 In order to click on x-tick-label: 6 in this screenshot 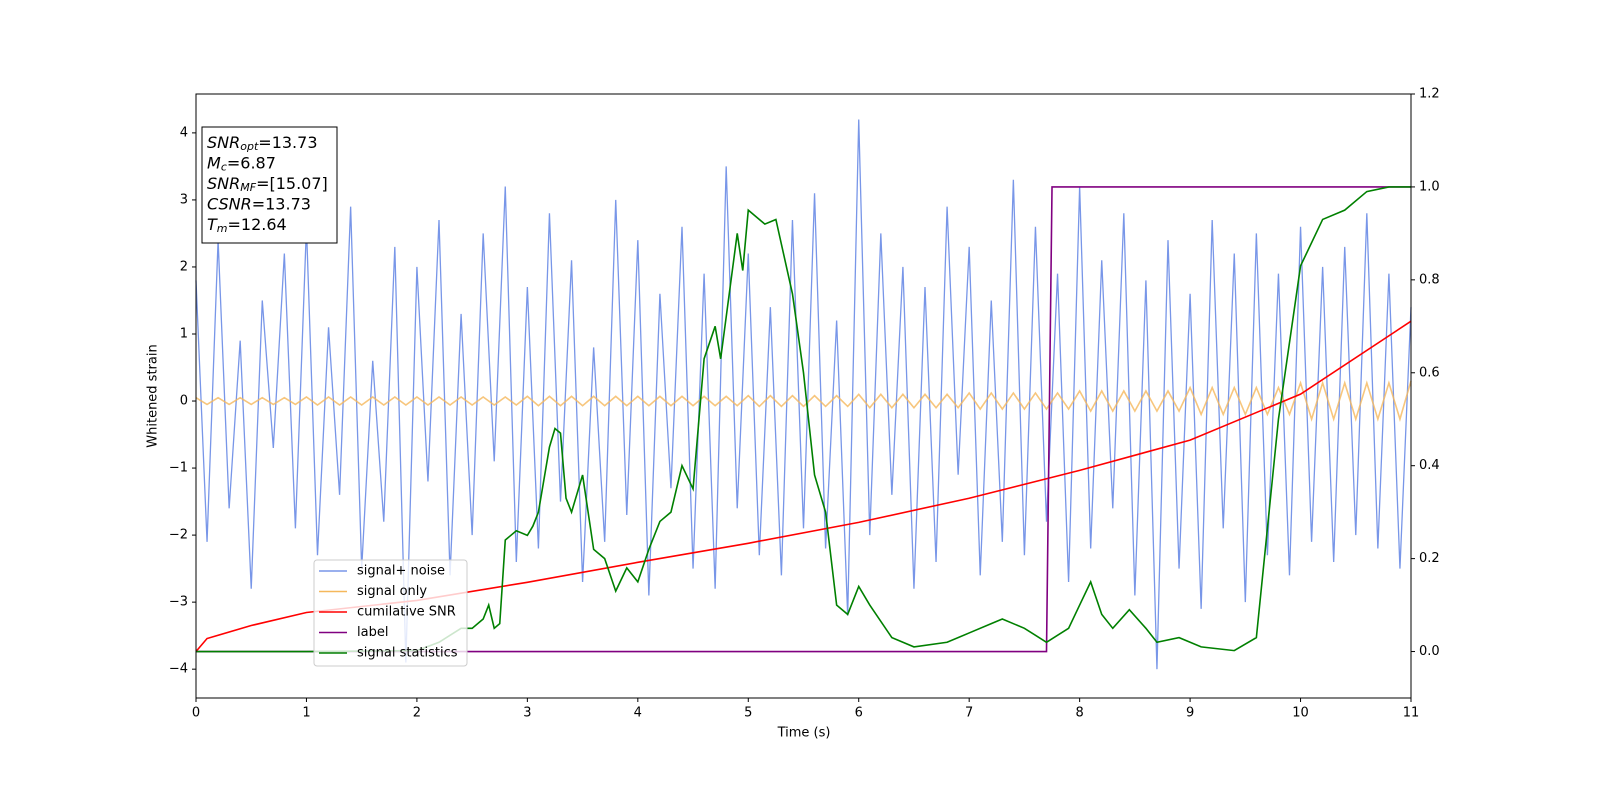, I will do `click(859, 713)`.